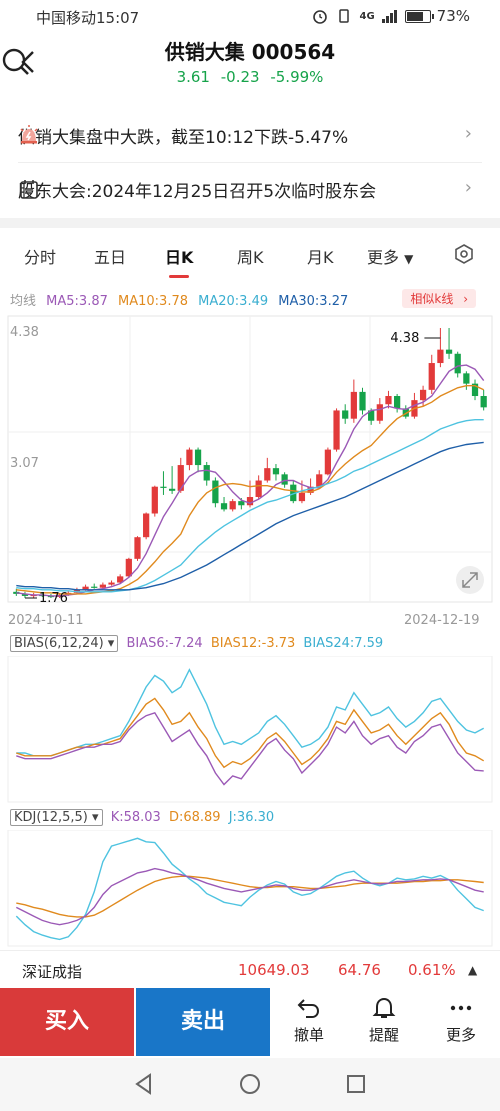  What do you see at coordinates (320, 257) in the screenshot?
I see `tab-monthly-k: 月K` at bounding box center [320, 257].